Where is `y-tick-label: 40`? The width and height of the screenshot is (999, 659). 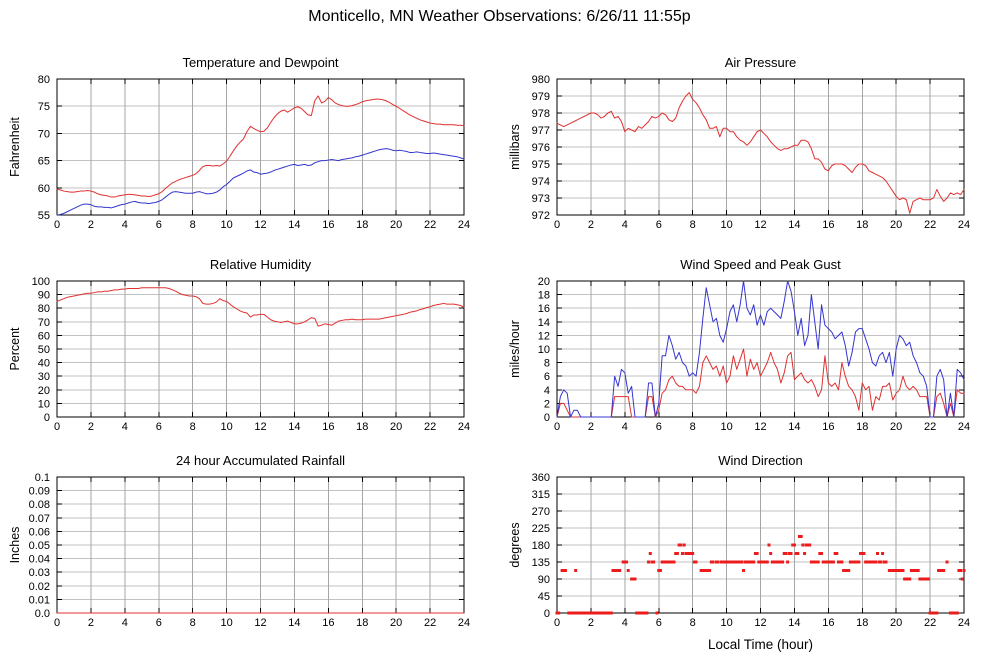 y-tick-label: 40 is located at coordinates (44, 364).